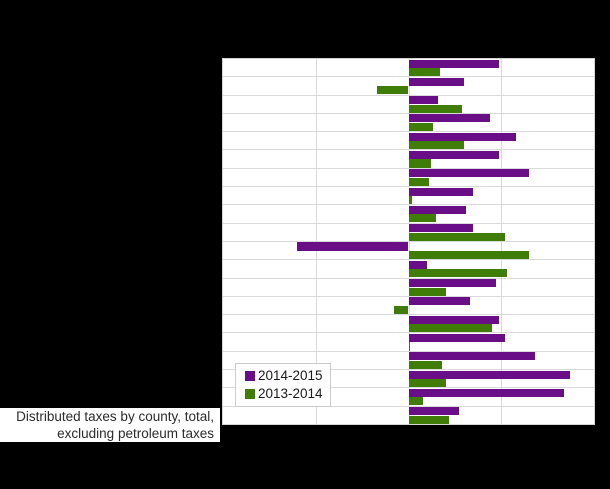 The height and width of the screenshot is (489, 610). I want to click on legend-item-2013-2014: 2013-2014, so click(287, 394).